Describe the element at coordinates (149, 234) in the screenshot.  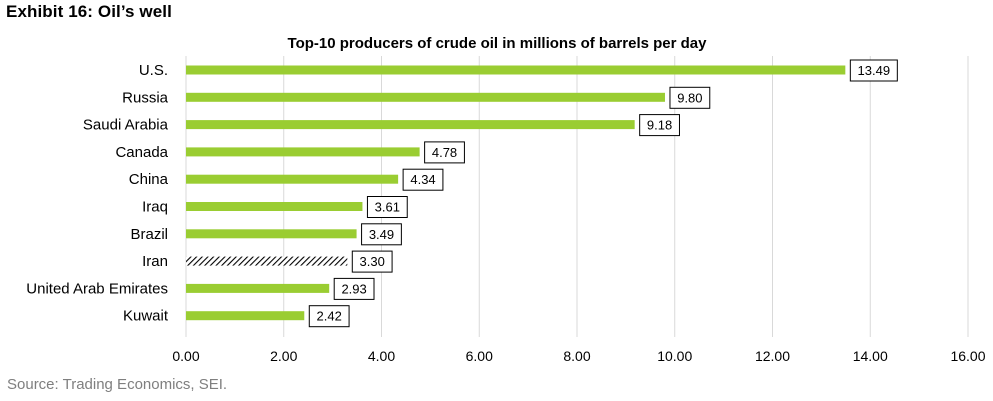
I see `category-label: Brazil` at that location.